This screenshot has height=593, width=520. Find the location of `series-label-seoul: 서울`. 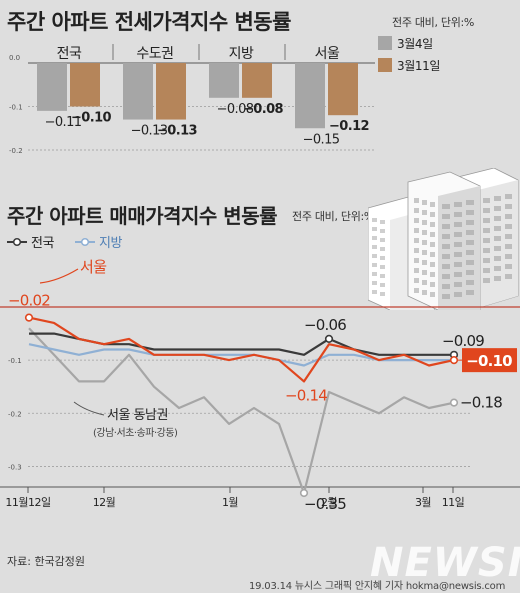

series-label-seoul: 서울 is located at coordinates (93, 267).